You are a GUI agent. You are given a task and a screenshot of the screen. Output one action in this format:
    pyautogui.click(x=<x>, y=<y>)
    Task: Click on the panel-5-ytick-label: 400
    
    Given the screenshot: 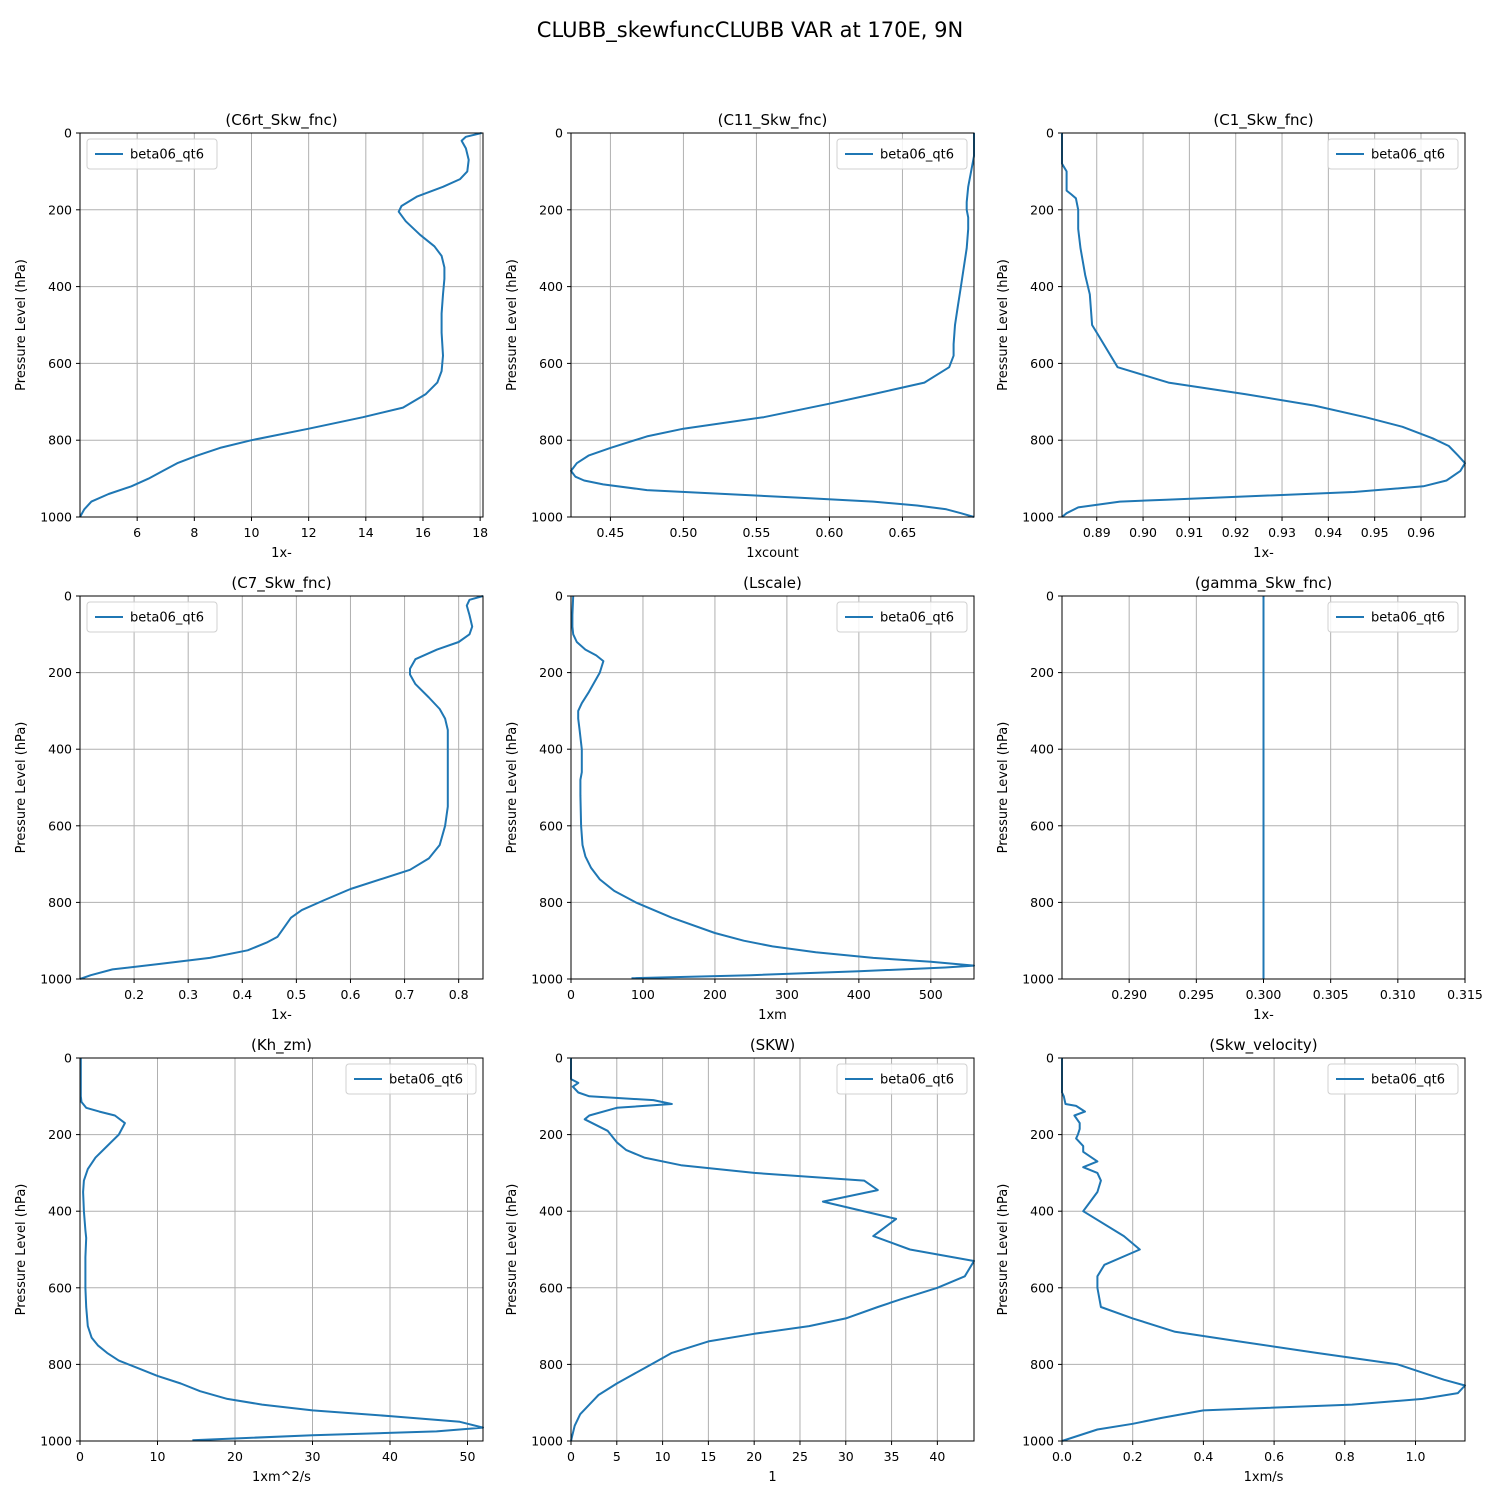 What is the action you would take?
    pyautogui.click(x=551, y=749)
    